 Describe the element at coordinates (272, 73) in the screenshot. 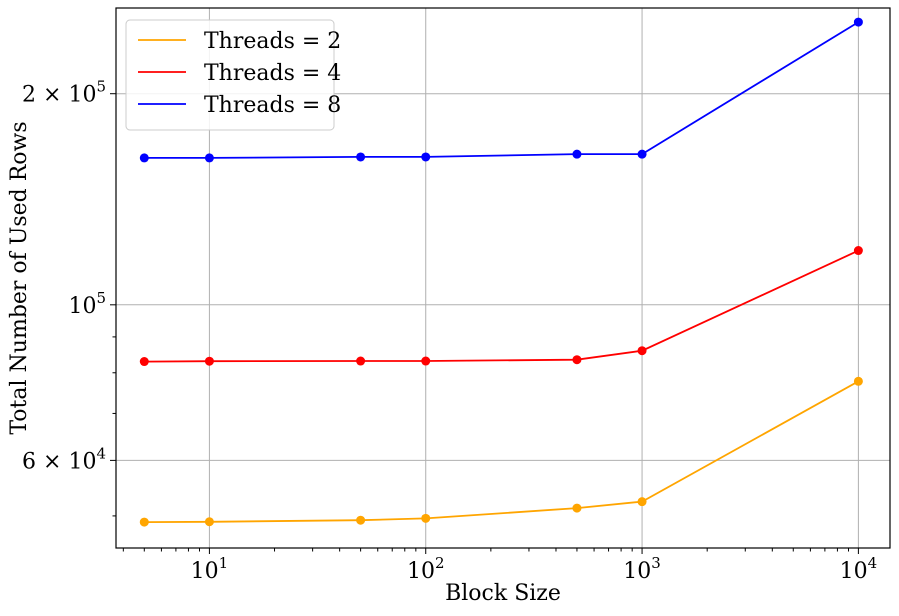

I see `legend-entry: Threads = 4` at that location.